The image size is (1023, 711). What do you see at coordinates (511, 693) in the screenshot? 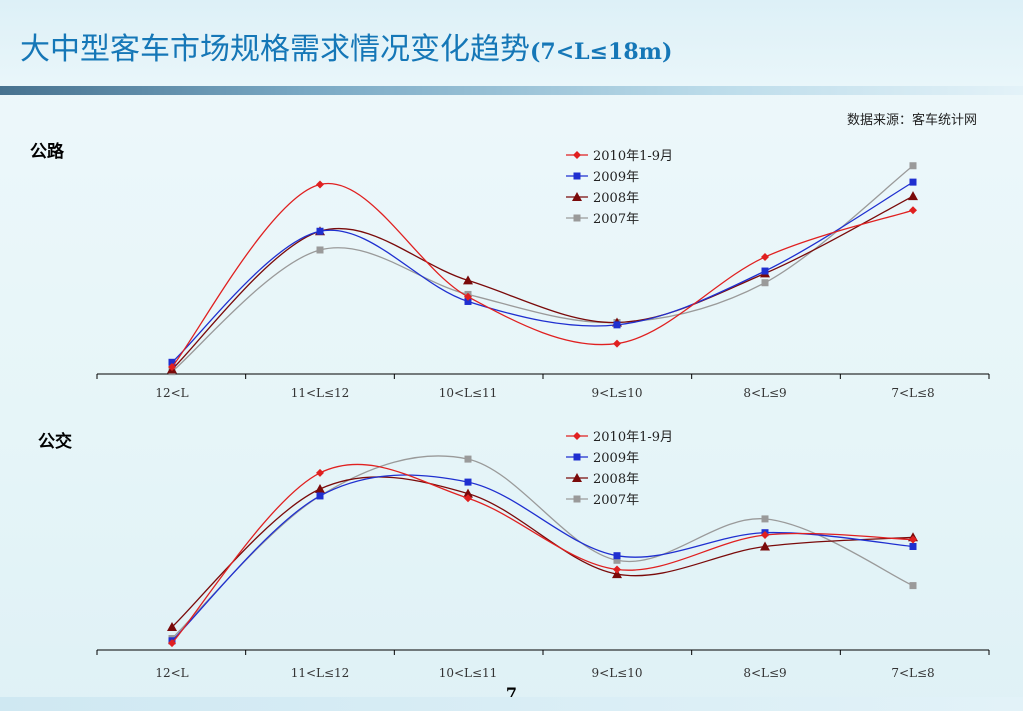
I see `page-number: 7` at bounding box center [511, 693].